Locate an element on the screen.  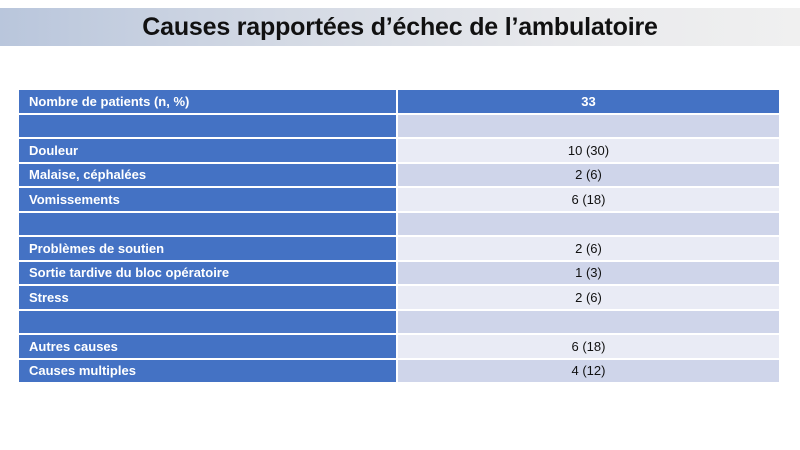
row-label-cell: Sortie tardive du bloc opératoire is located at coordinates (208, 273).